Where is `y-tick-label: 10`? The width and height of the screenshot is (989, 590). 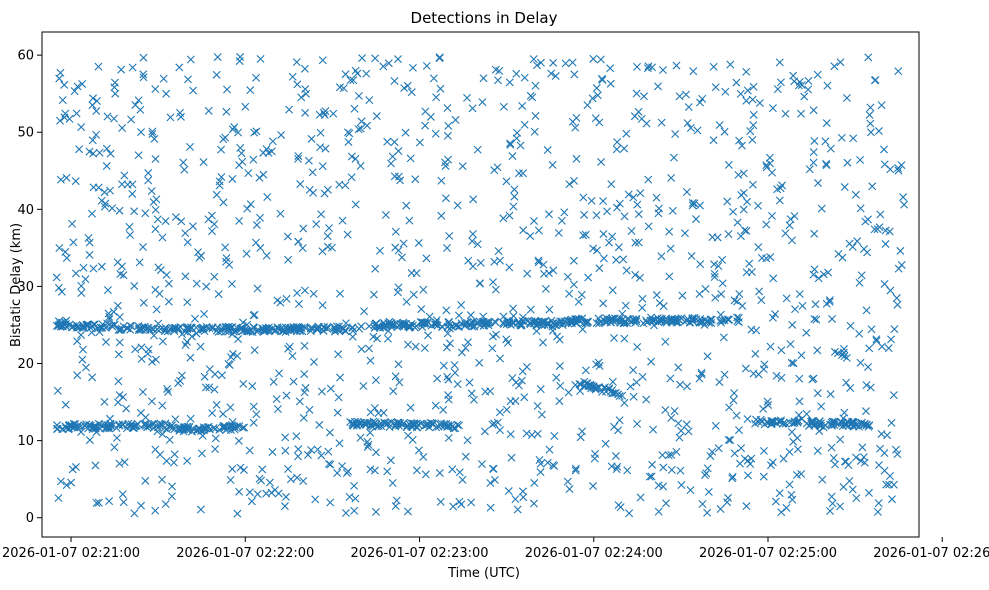 y-tick-label: 10 is located at coordinates (25, 441).